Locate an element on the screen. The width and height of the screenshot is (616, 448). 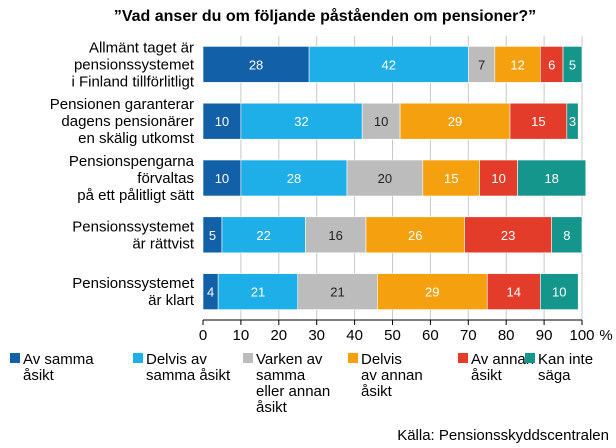
x-axis: 0 10 20 30 40 50 60 70 80 90 100% is located at coordinates (406, 331).